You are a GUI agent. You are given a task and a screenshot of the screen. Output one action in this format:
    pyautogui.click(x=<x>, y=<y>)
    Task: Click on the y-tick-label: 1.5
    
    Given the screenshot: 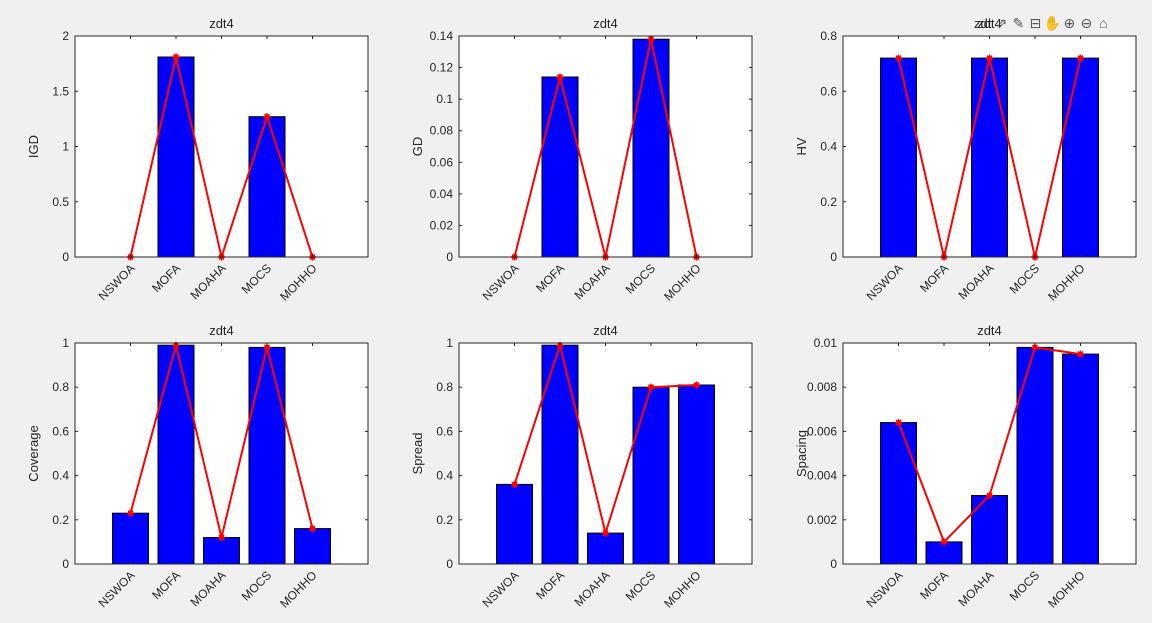 What is the action you would take?
    pyautogui.click(x=60, y=91)
    